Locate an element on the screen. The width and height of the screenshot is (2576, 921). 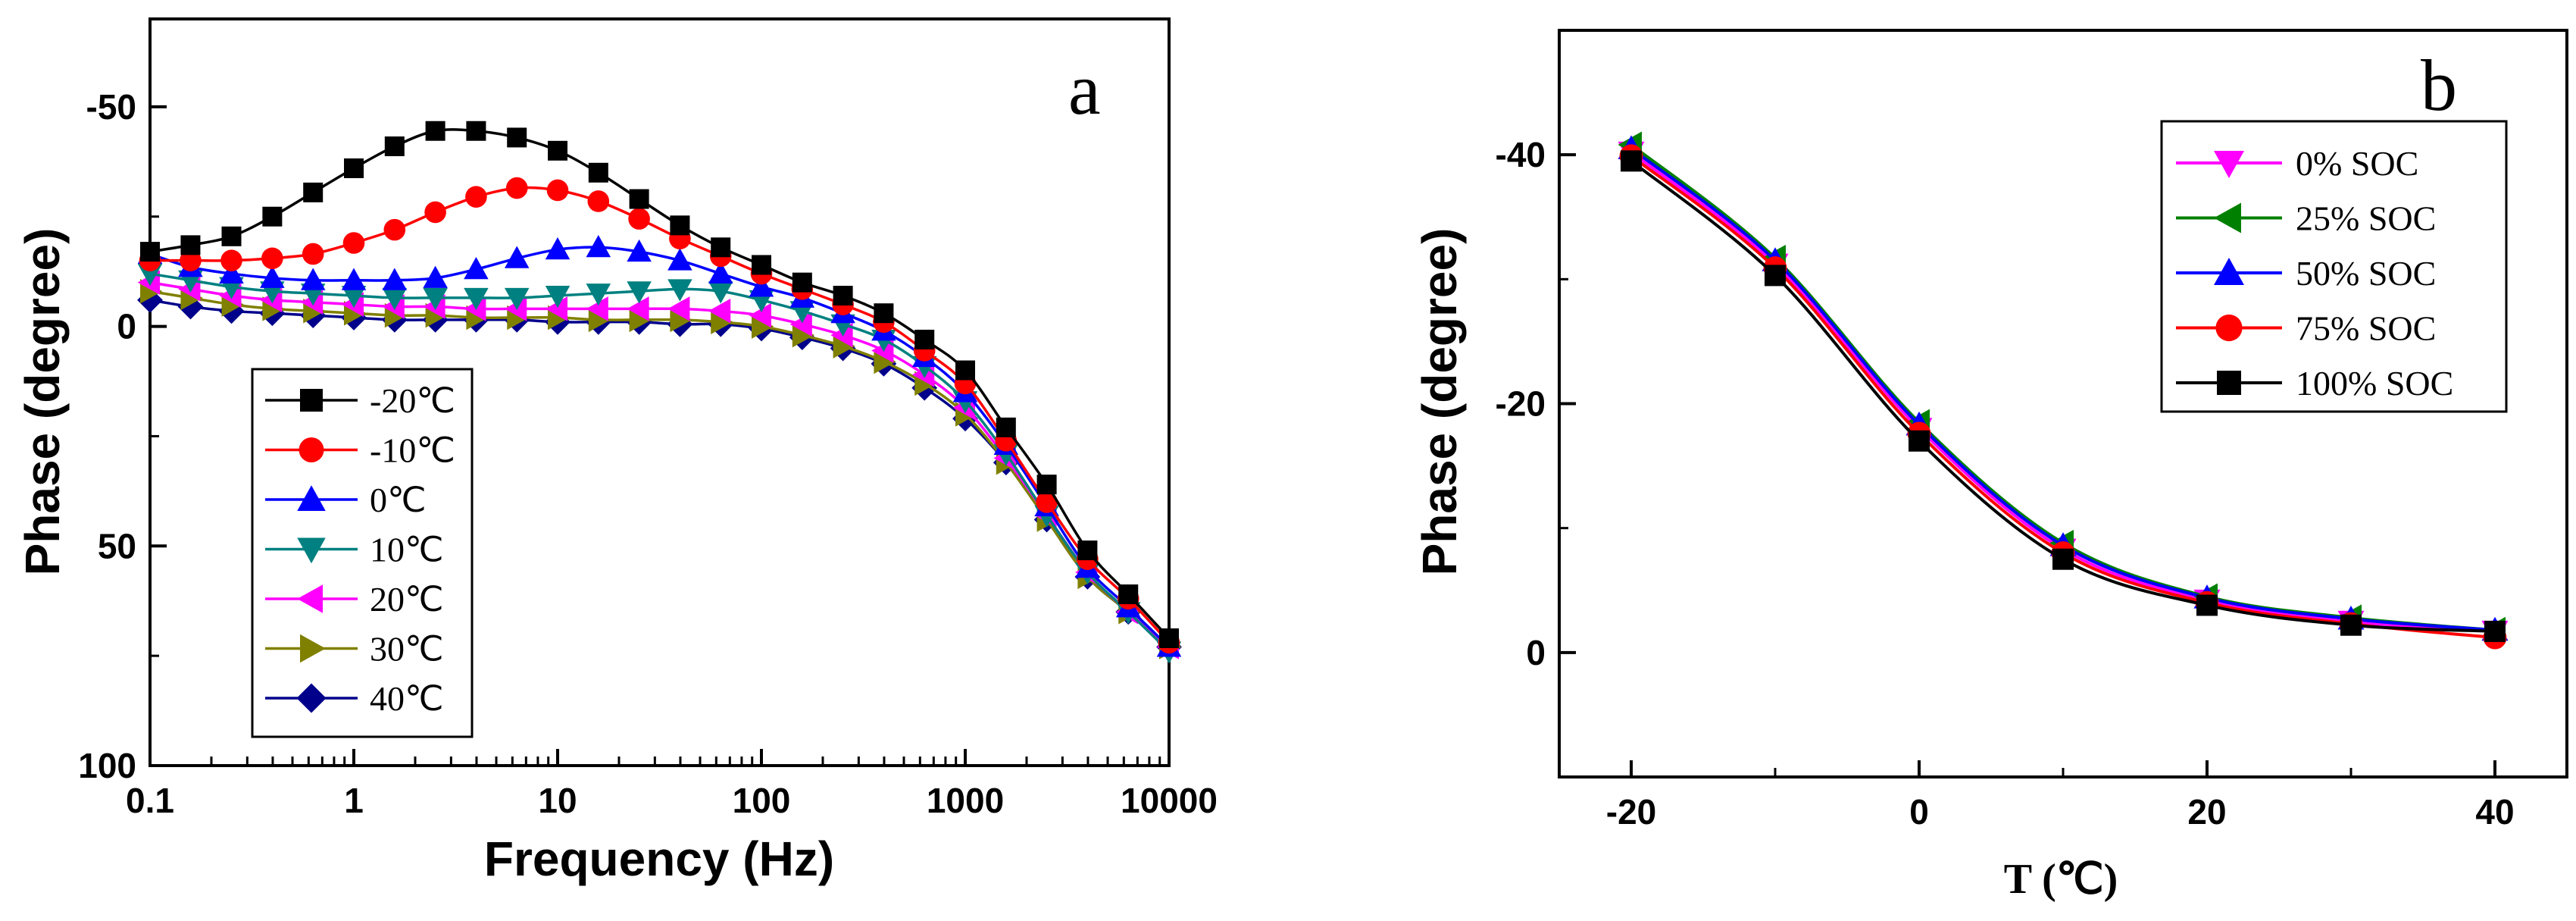
panel-a-legend-entry: 10℃ is located at coordinates (354, 550).